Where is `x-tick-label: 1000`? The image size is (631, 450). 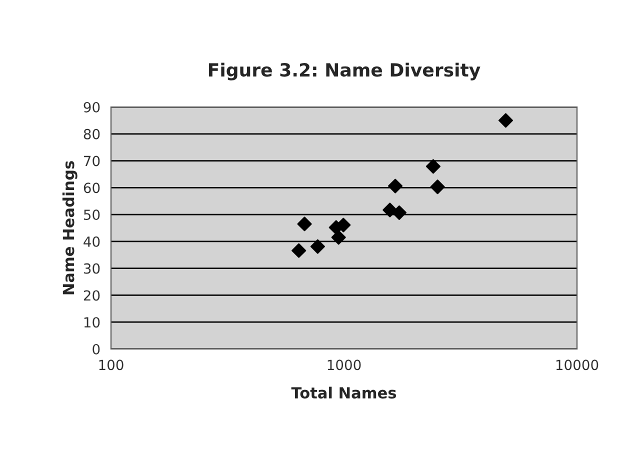 x-tick-label: 1000 is located at coordinates (344, 365).